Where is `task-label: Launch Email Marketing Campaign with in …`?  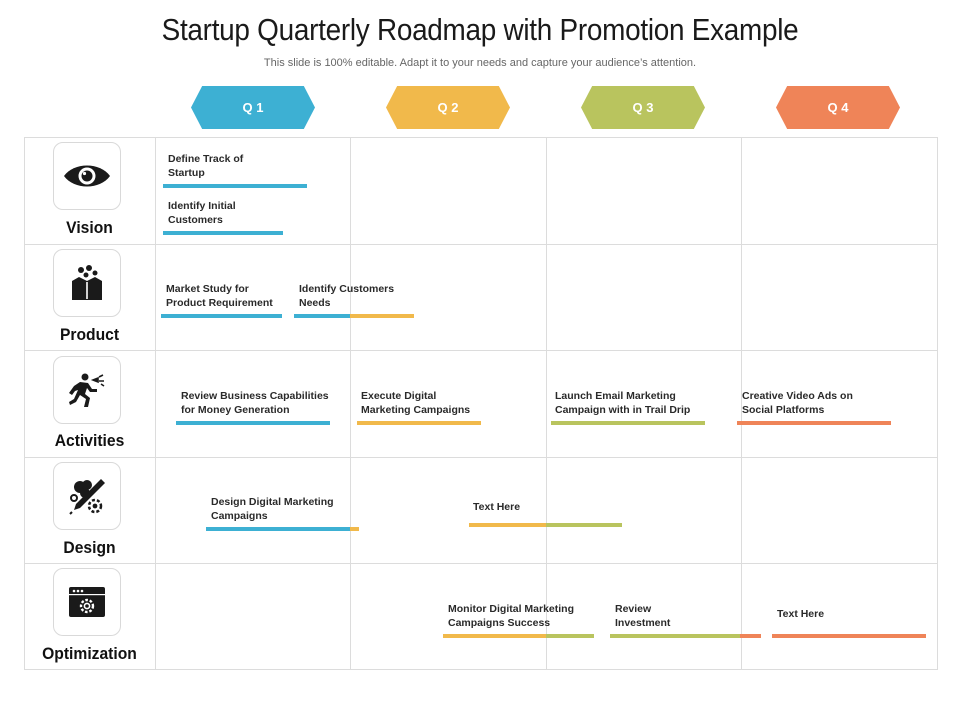 task-label: Launch Email Marketing Campaign with in … is located at coordinates (623, 403).